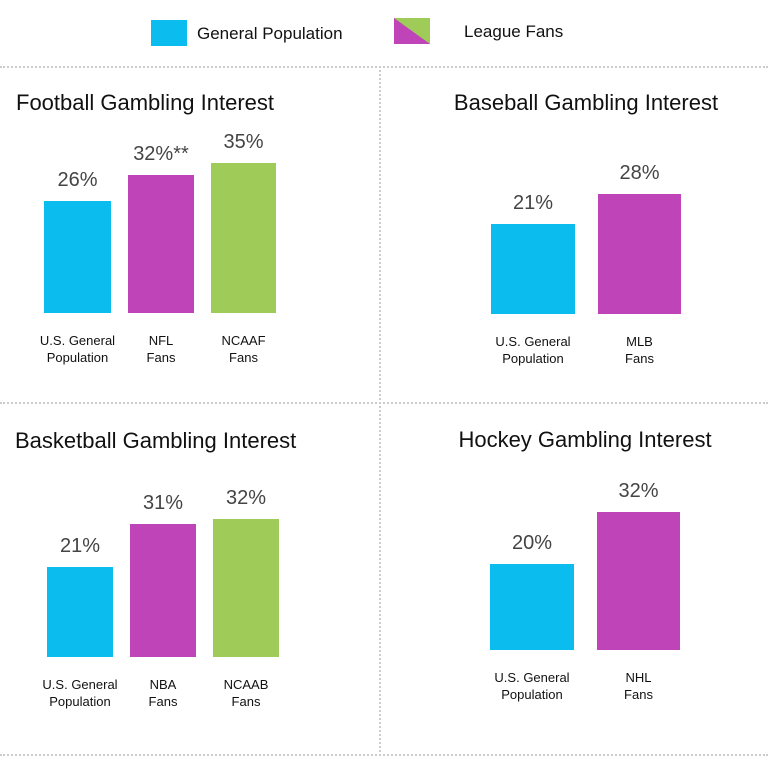  I want to click on value-label: 31%, so click(163, 502).